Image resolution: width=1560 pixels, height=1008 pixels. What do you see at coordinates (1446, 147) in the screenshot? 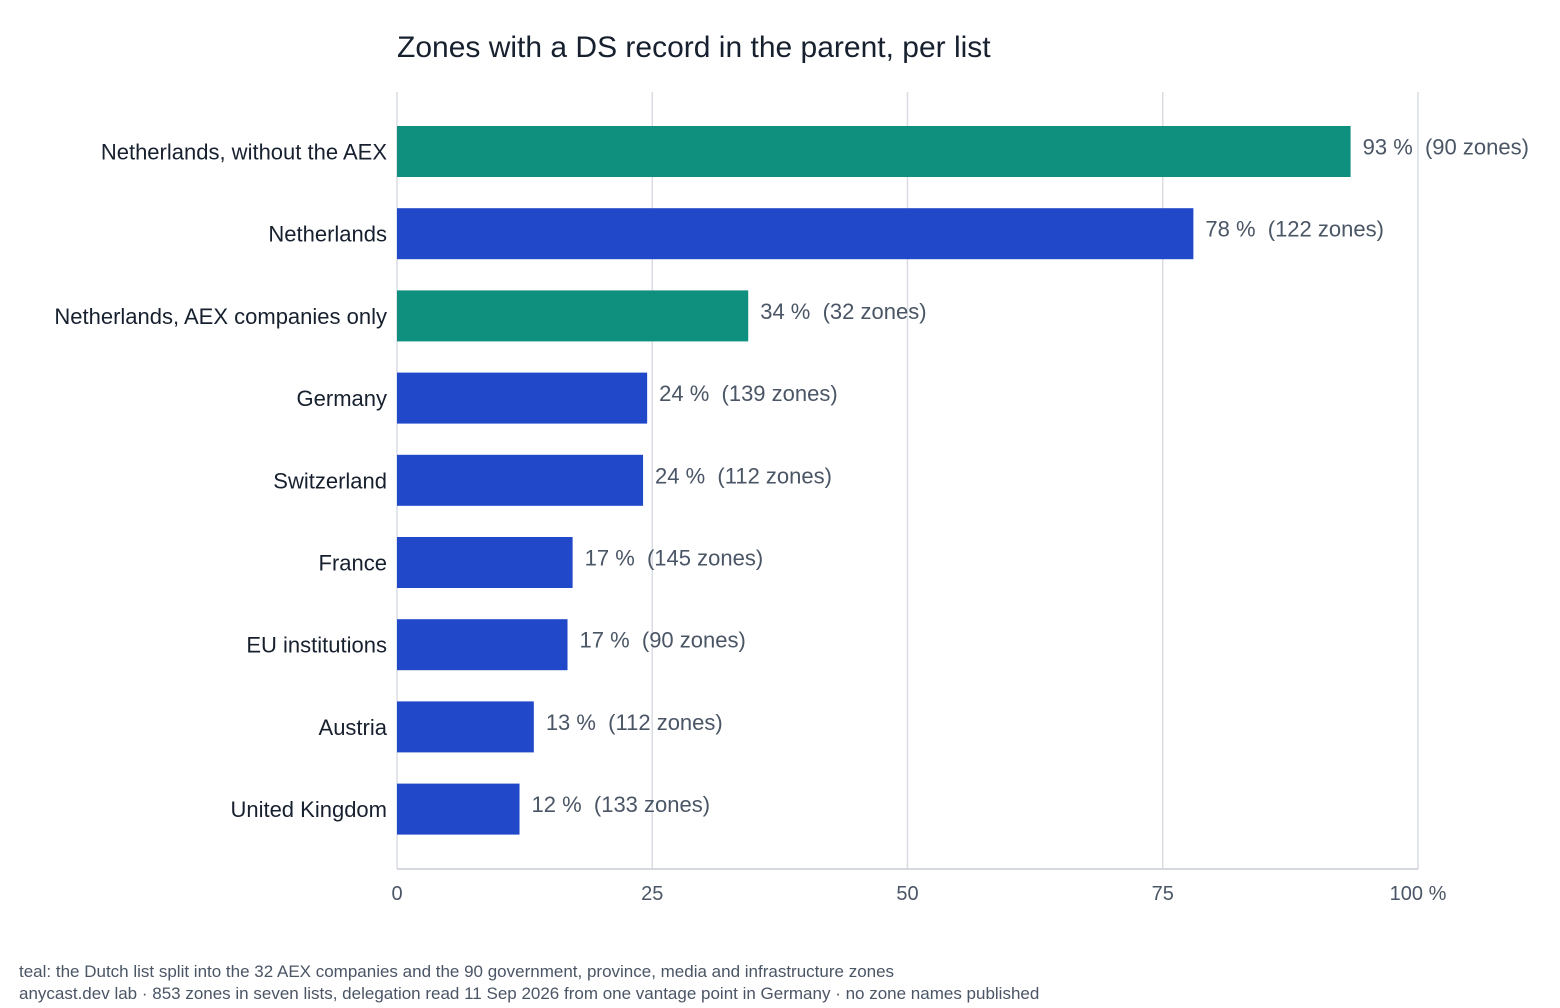
I see `value-label-netherlands-without-the-aex: 93 % (90 zones)` at bounding box center [1446, 147].